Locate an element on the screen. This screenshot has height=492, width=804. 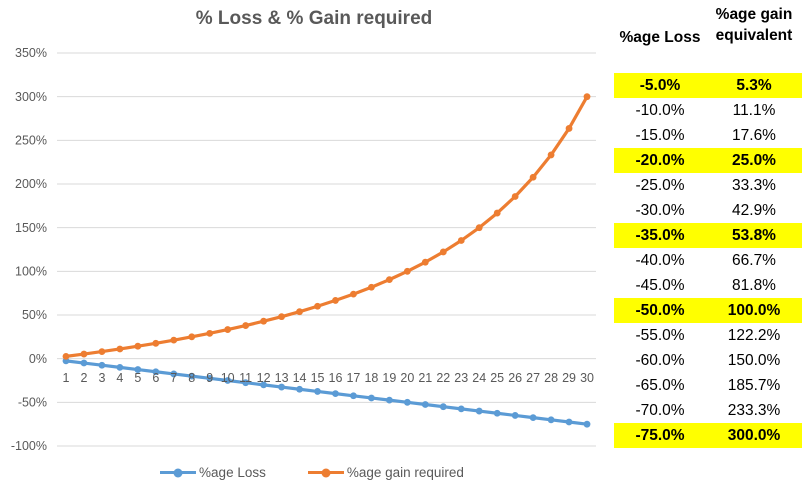
svg-text: 4 is located at coordinates (119, 378).